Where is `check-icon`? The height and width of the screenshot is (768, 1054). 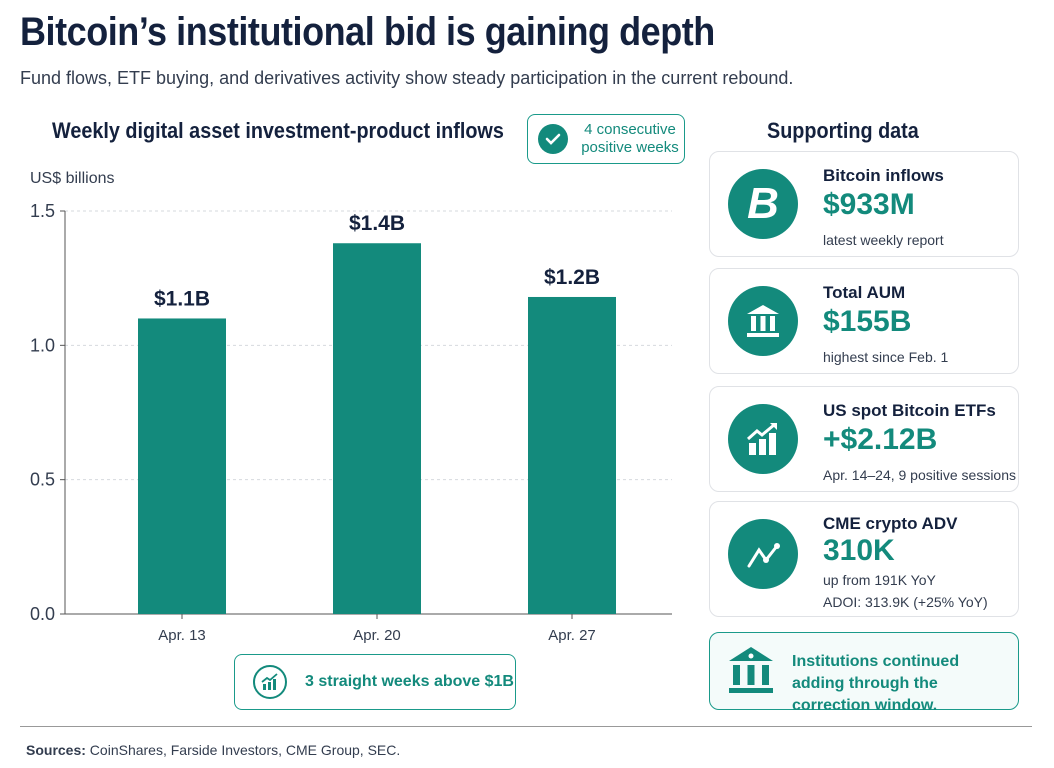 check-icon is located at coordinates (553, 139).